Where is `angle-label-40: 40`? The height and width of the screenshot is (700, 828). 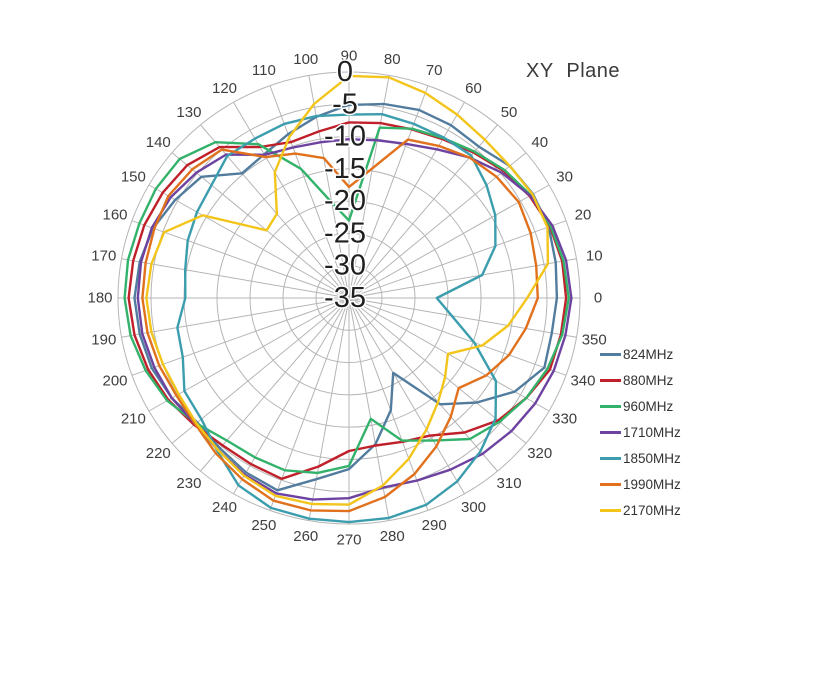 angle-label-40: 40 is located at coordinates (539, 142).